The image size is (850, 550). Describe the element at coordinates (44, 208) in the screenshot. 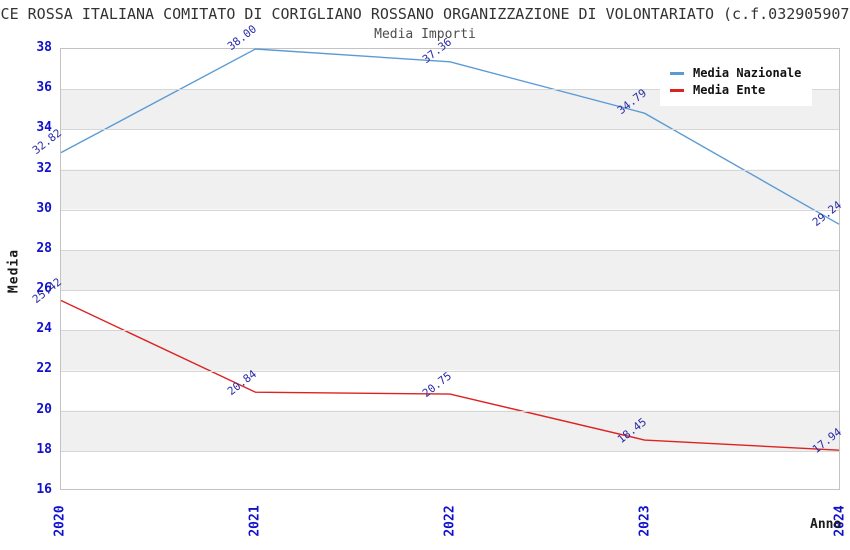

I see `y-tick-label: 30` at that location.